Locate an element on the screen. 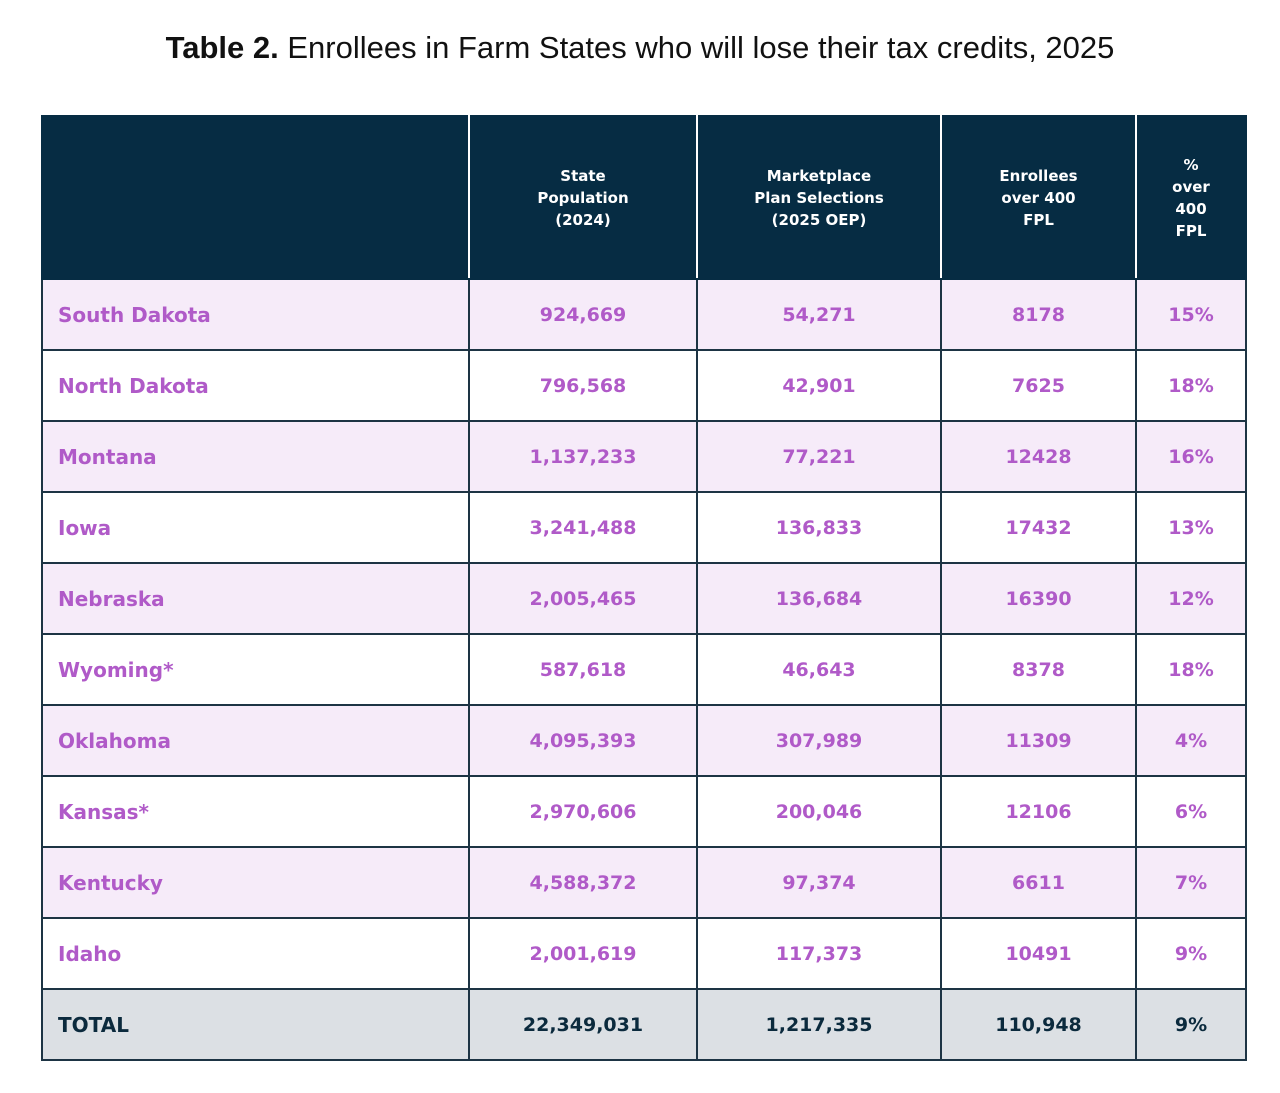 The width and height of the screenshot is (1280, 1093). total-cell: 110,948 is located at coordinates (1038, 1024).